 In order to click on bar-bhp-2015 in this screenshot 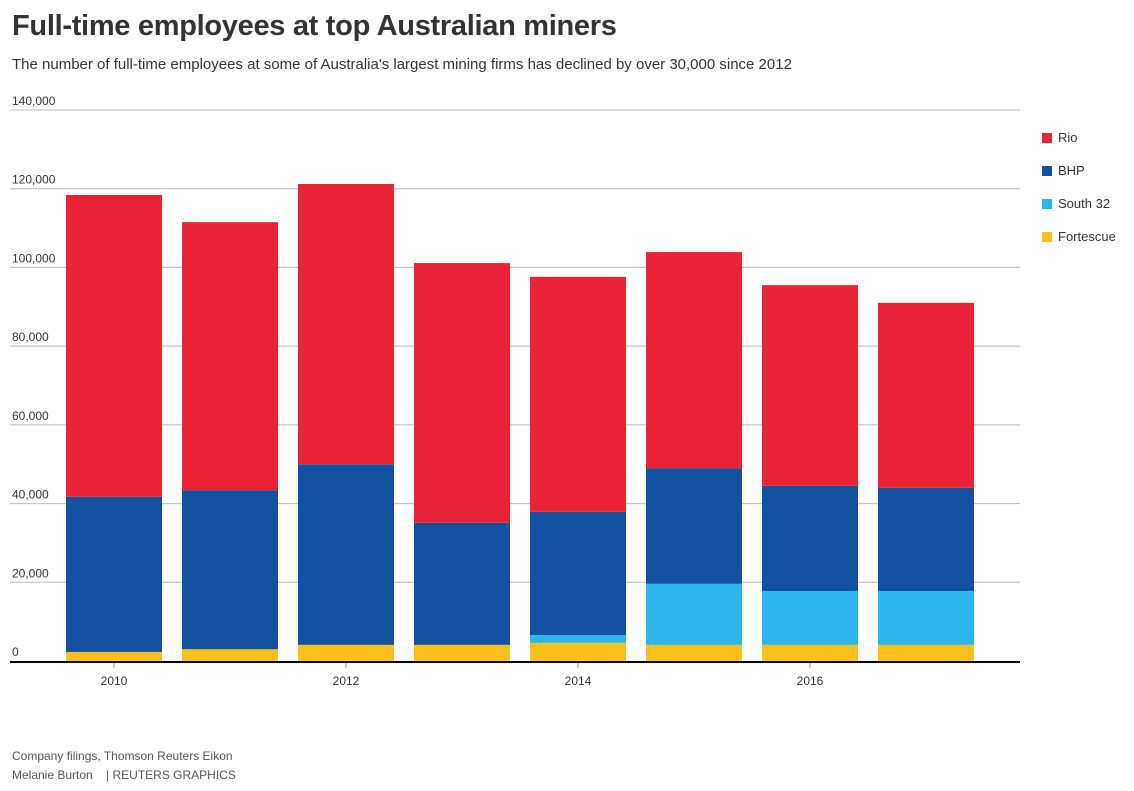, I will do `click(694, 526)`.